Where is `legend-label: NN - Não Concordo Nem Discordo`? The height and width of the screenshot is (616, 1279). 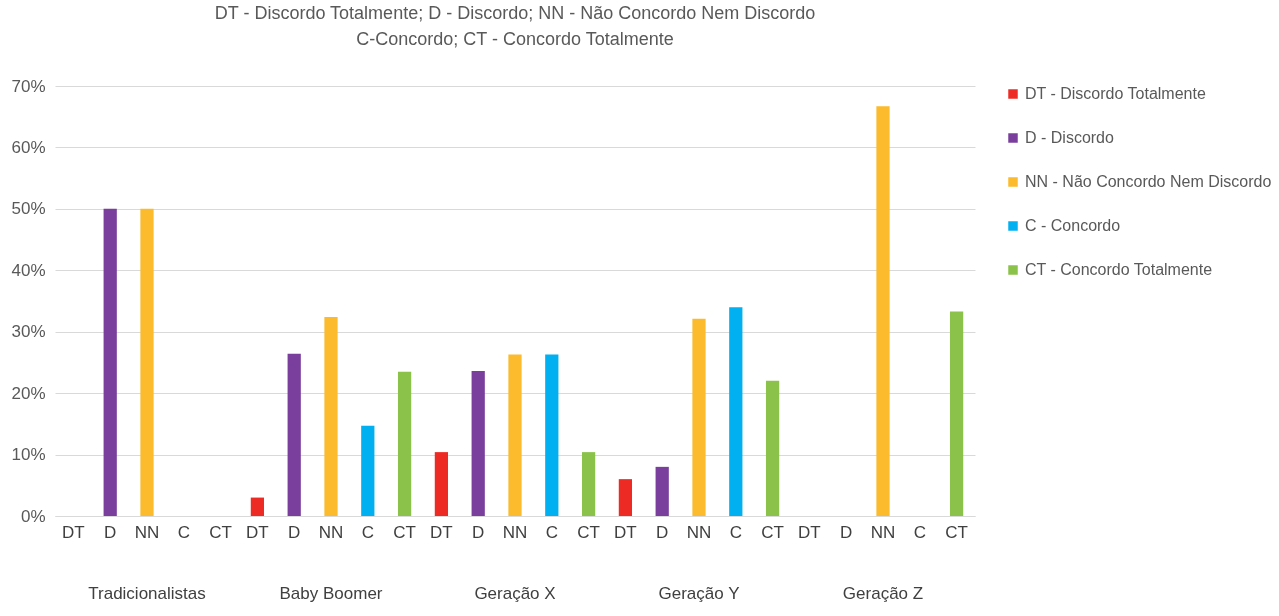
legend-label: NN - Não Concordo Nem Discordo is located at coordinates (1148, 181).